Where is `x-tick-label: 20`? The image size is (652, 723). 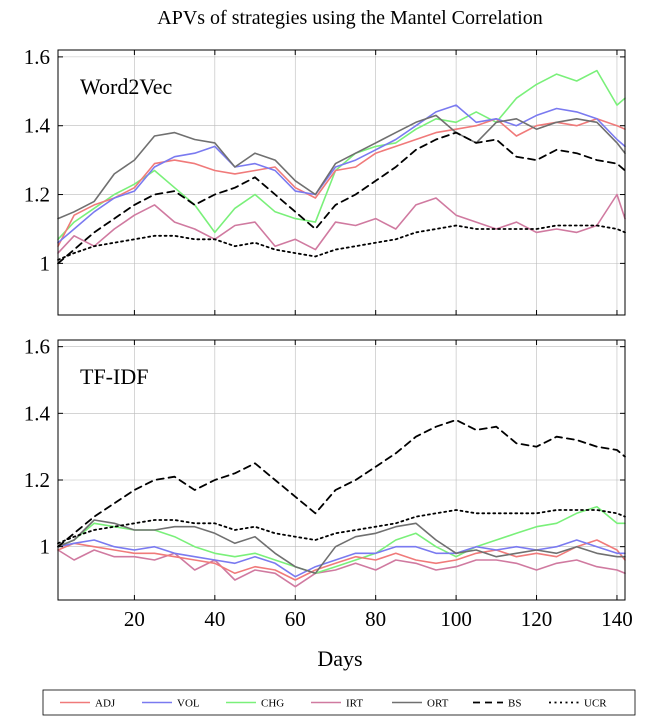 x-tick-label: 20 is located at coordinates (134, 619).